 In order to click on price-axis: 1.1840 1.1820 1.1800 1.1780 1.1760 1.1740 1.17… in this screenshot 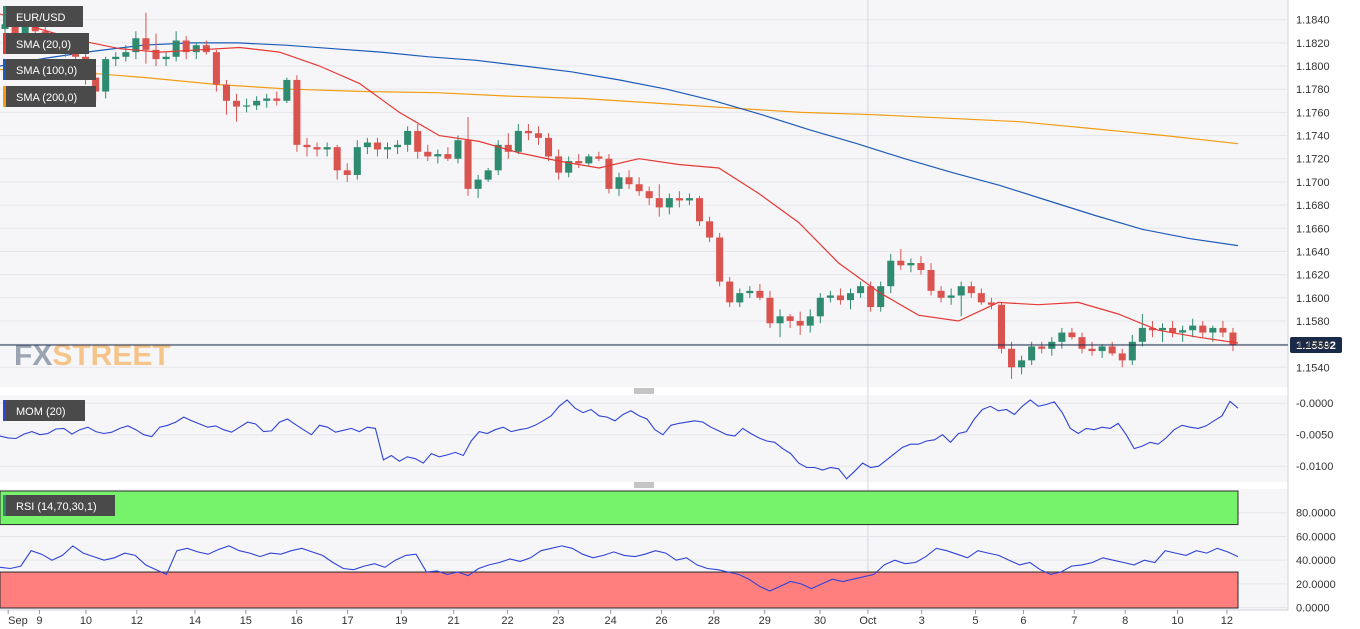, I will do `click(1313, 195)`.